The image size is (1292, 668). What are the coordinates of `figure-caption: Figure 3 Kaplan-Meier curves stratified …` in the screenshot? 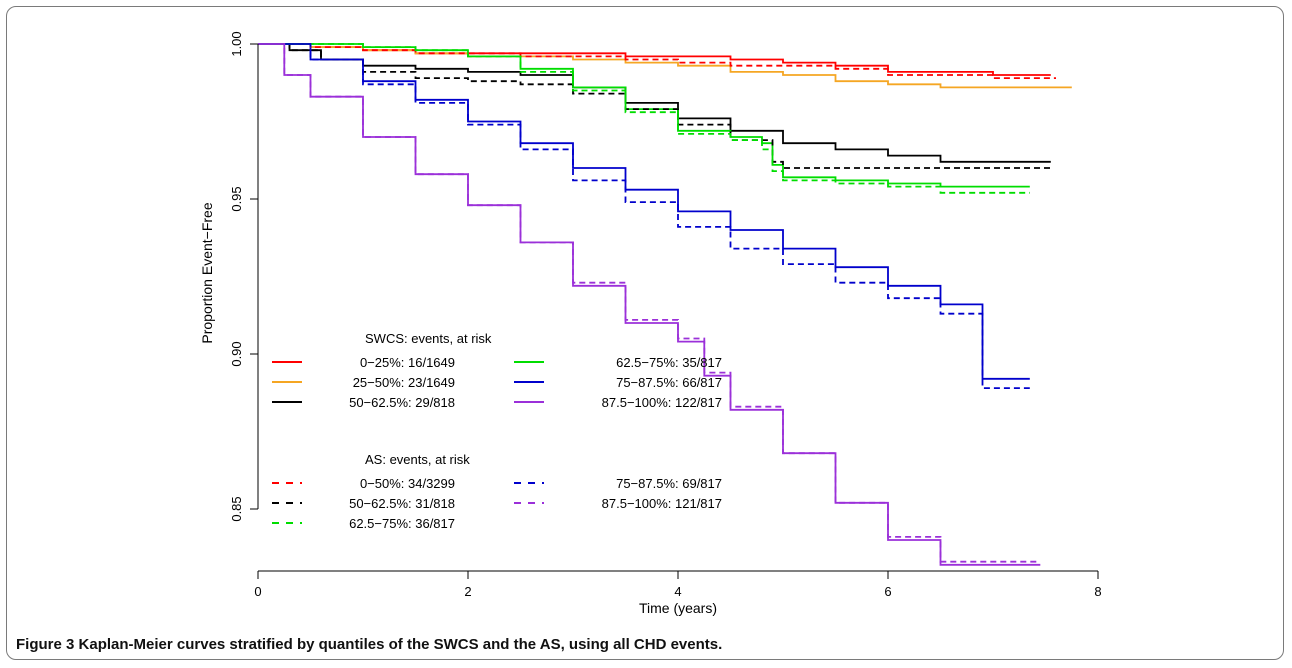 It's located at (646, 644).